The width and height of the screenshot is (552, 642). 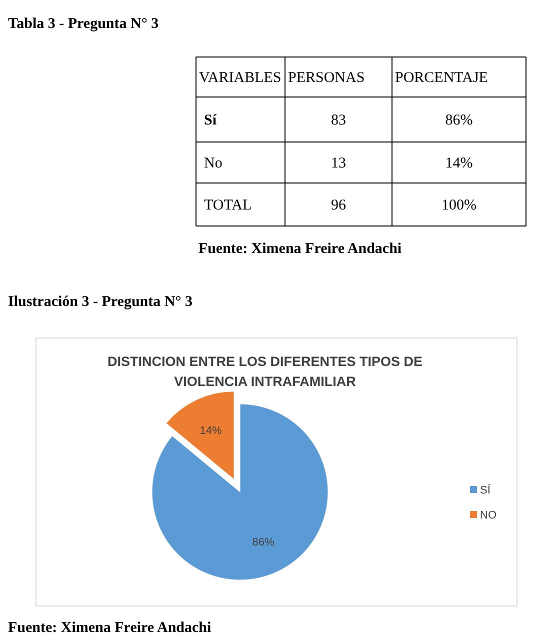 What do you see at coordinates (326, 78) in the screenshot?
I see `text: PERSONAS` at bounding box center [326, 78].